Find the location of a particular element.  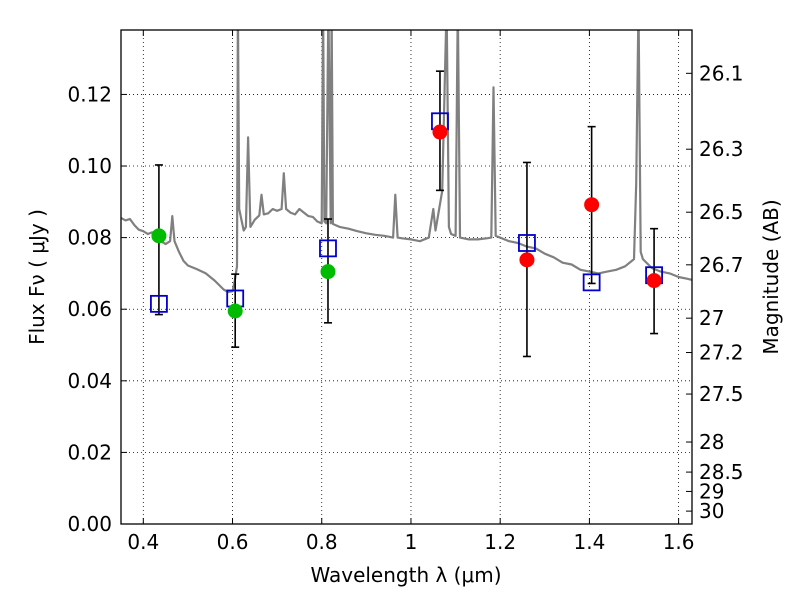

y-tick-label: 0.06 is located at coordinates (89, 309).